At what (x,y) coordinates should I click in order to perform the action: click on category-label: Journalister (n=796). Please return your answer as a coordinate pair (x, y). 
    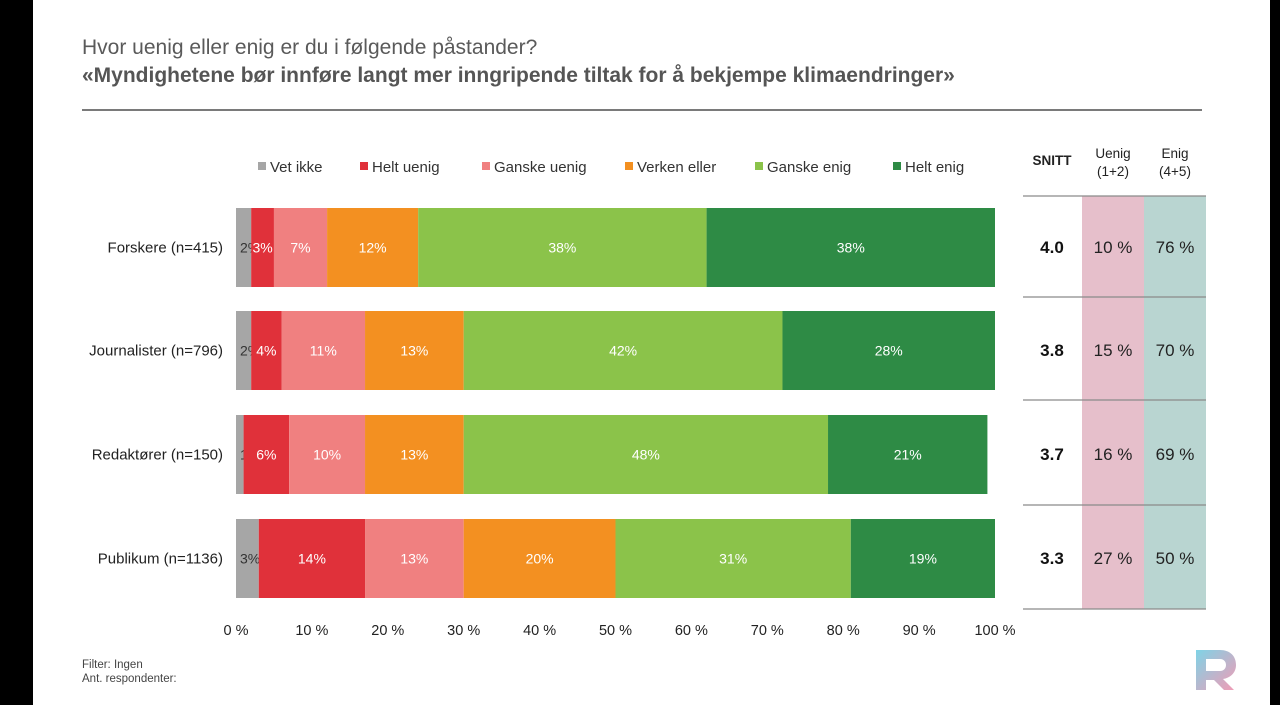
    Looking at the image, I should click on (156, 351).